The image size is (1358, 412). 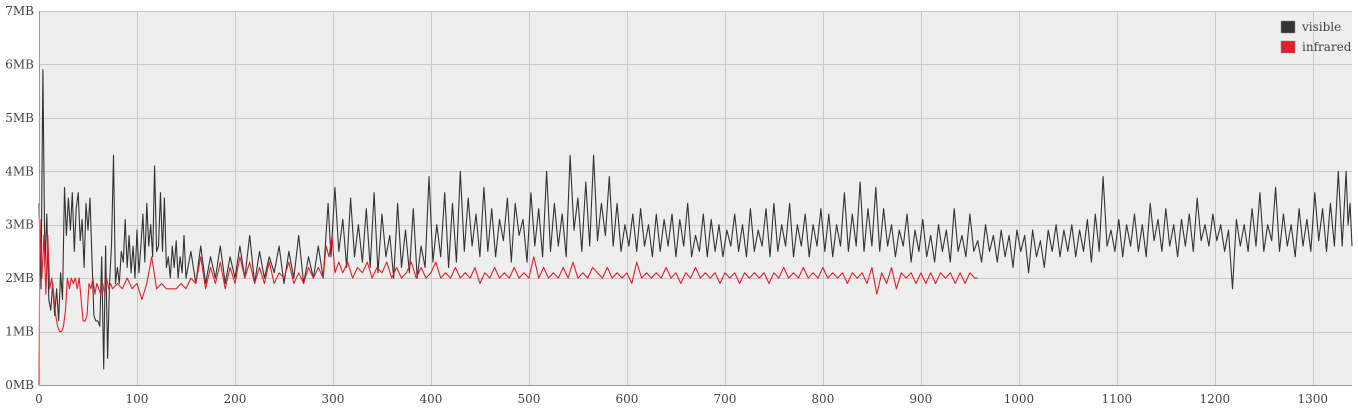 I want to click on y-tick-label: 5MB, so click(x=19, y=118).